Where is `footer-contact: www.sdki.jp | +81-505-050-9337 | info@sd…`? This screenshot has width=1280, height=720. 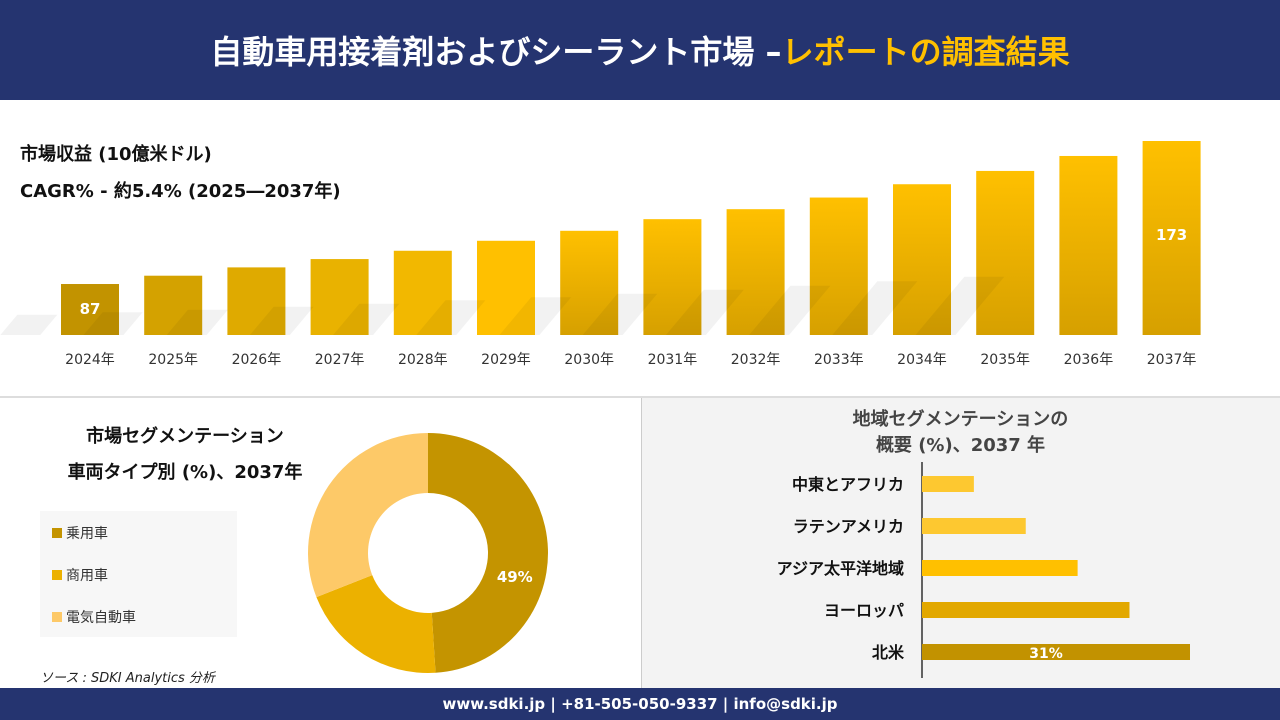
footer-contact: www.sdki.jp | +81-505-050-9337 | info@sd… is located at coordinates (640, 704).